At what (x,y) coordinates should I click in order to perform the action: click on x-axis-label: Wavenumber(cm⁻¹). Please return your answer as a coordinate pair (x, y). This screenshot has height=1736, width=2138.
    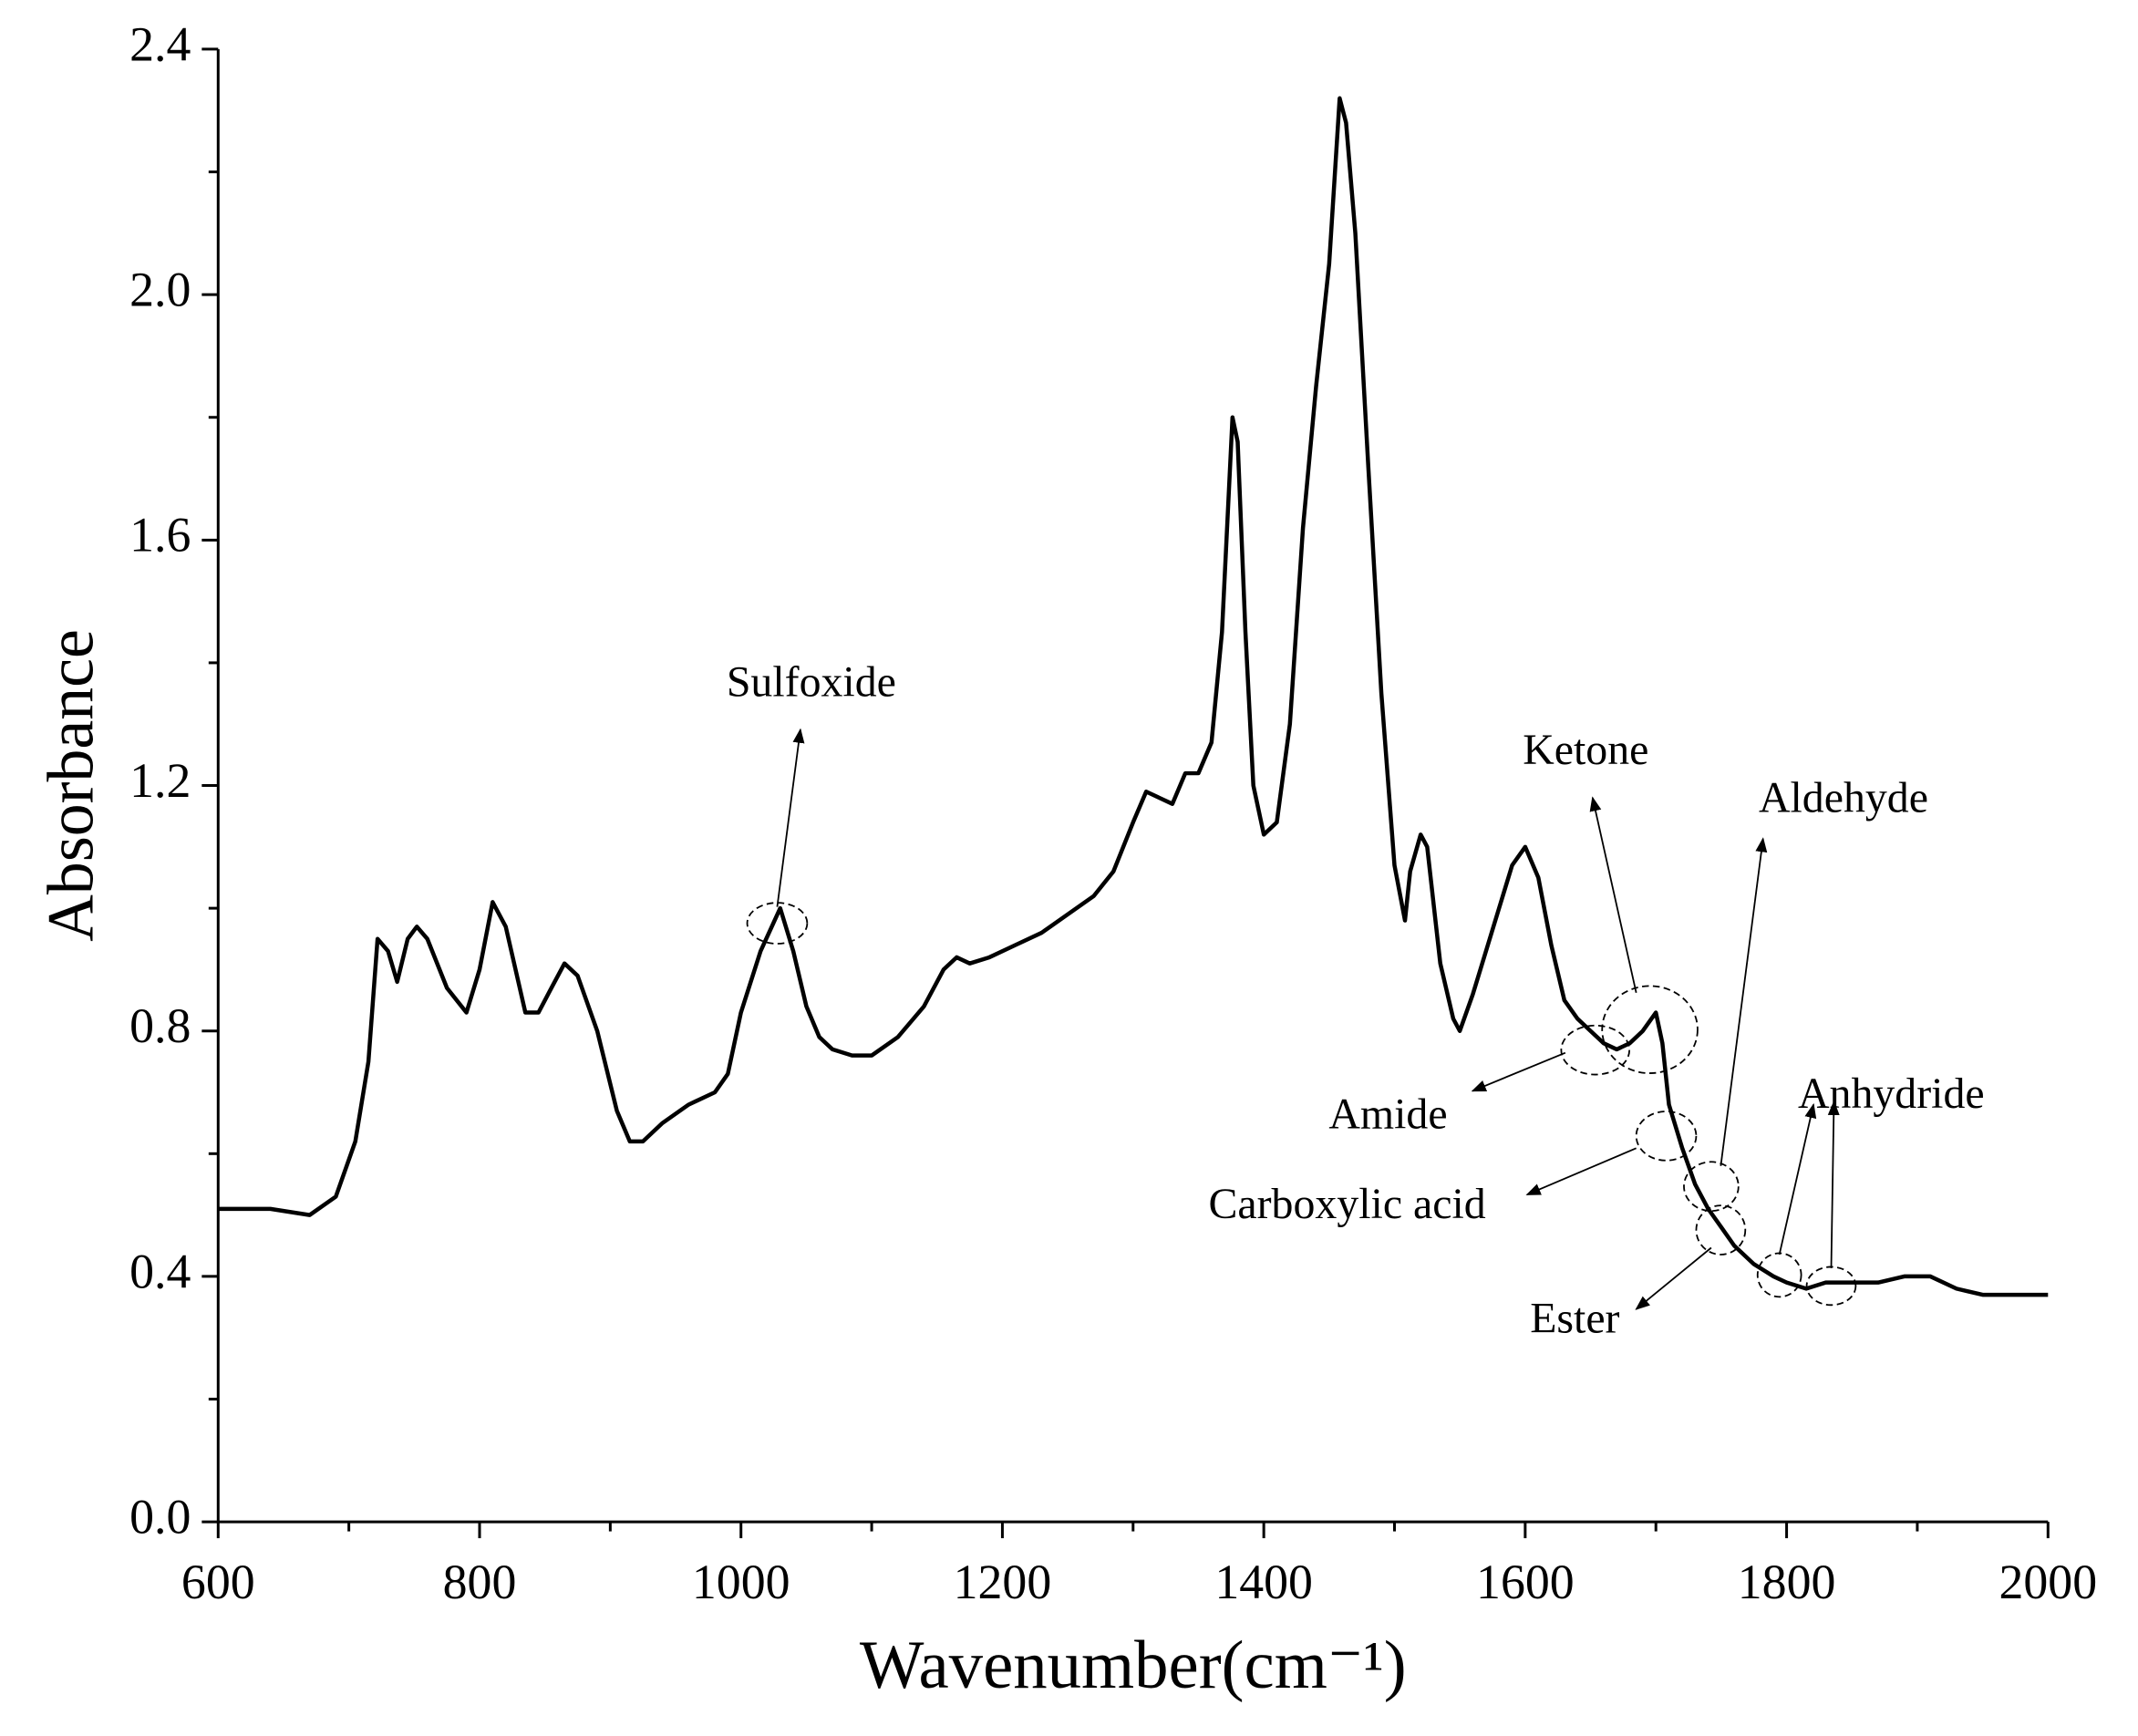
    Looking at the image, I should click on (1133, 1665).